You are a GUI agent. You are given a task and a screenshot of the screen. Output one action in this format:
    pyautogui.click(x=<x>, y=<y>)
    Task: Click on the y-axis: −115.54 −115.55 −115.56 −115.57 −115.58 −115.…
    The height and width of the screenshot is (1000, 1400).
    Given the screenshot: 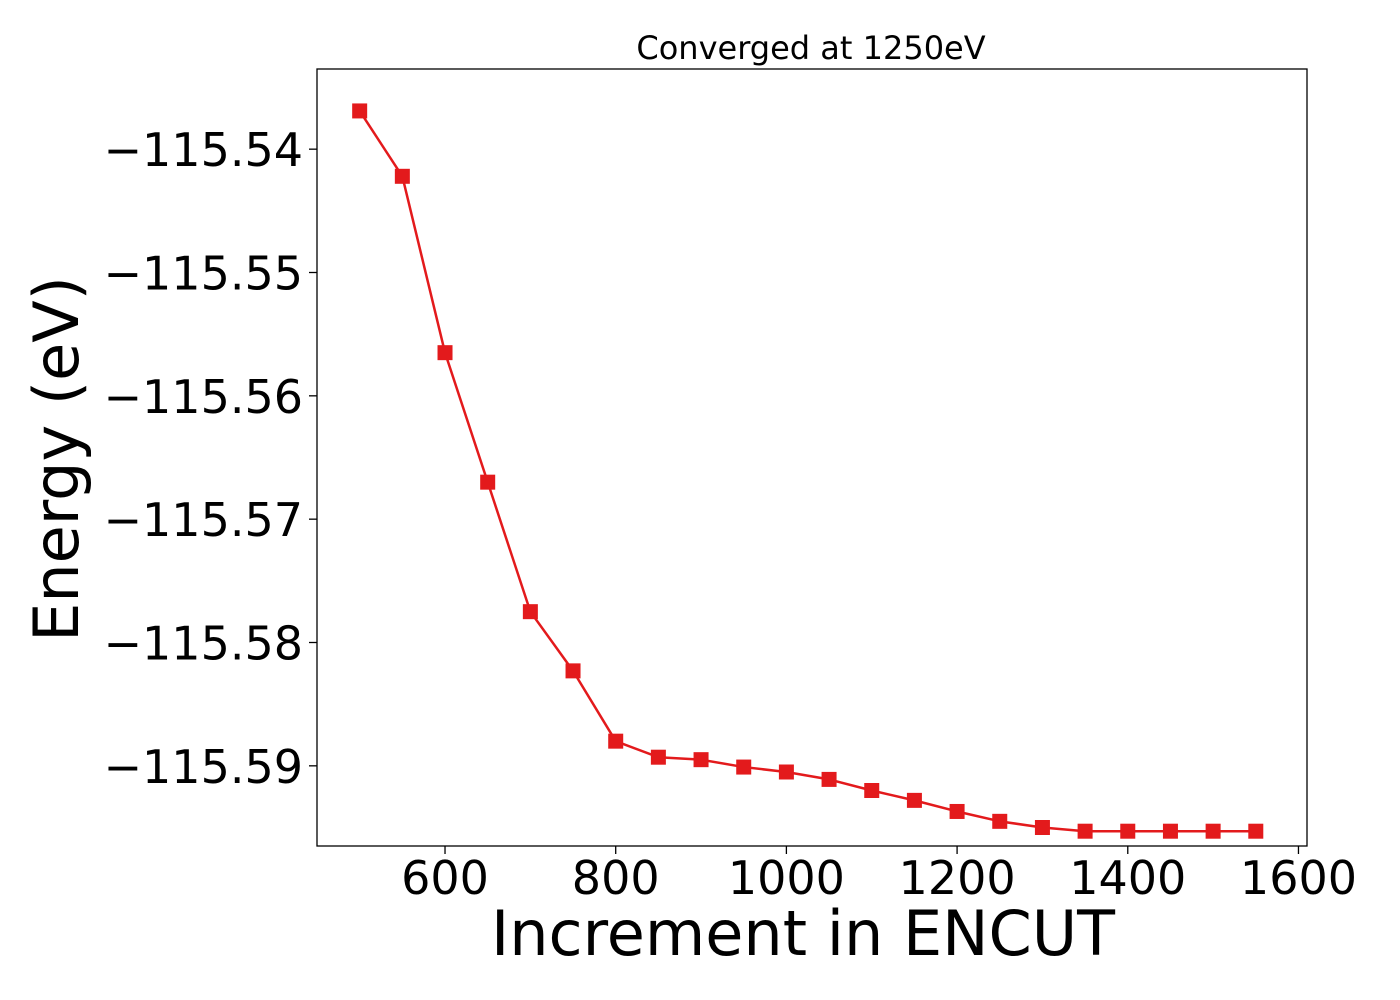 What is the action you would take?
    pyautogui.click(x=210, y=458)
    